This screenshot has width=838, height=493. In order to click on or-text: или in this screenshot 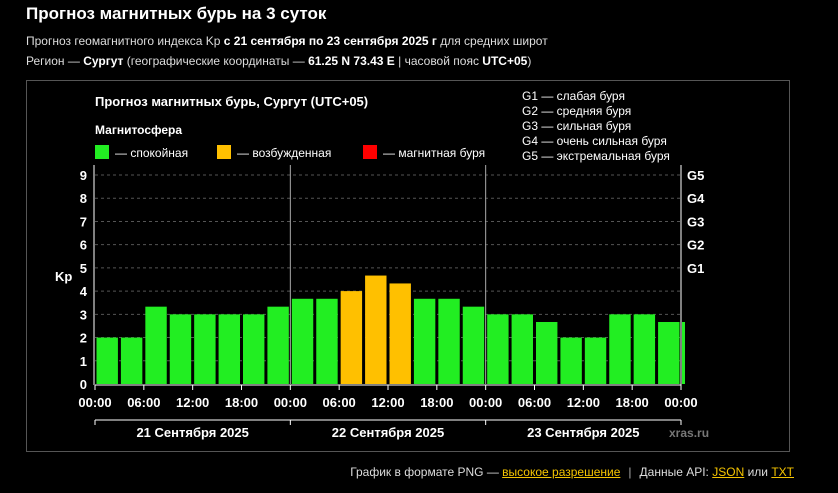, I will do `click(758, 472)`.